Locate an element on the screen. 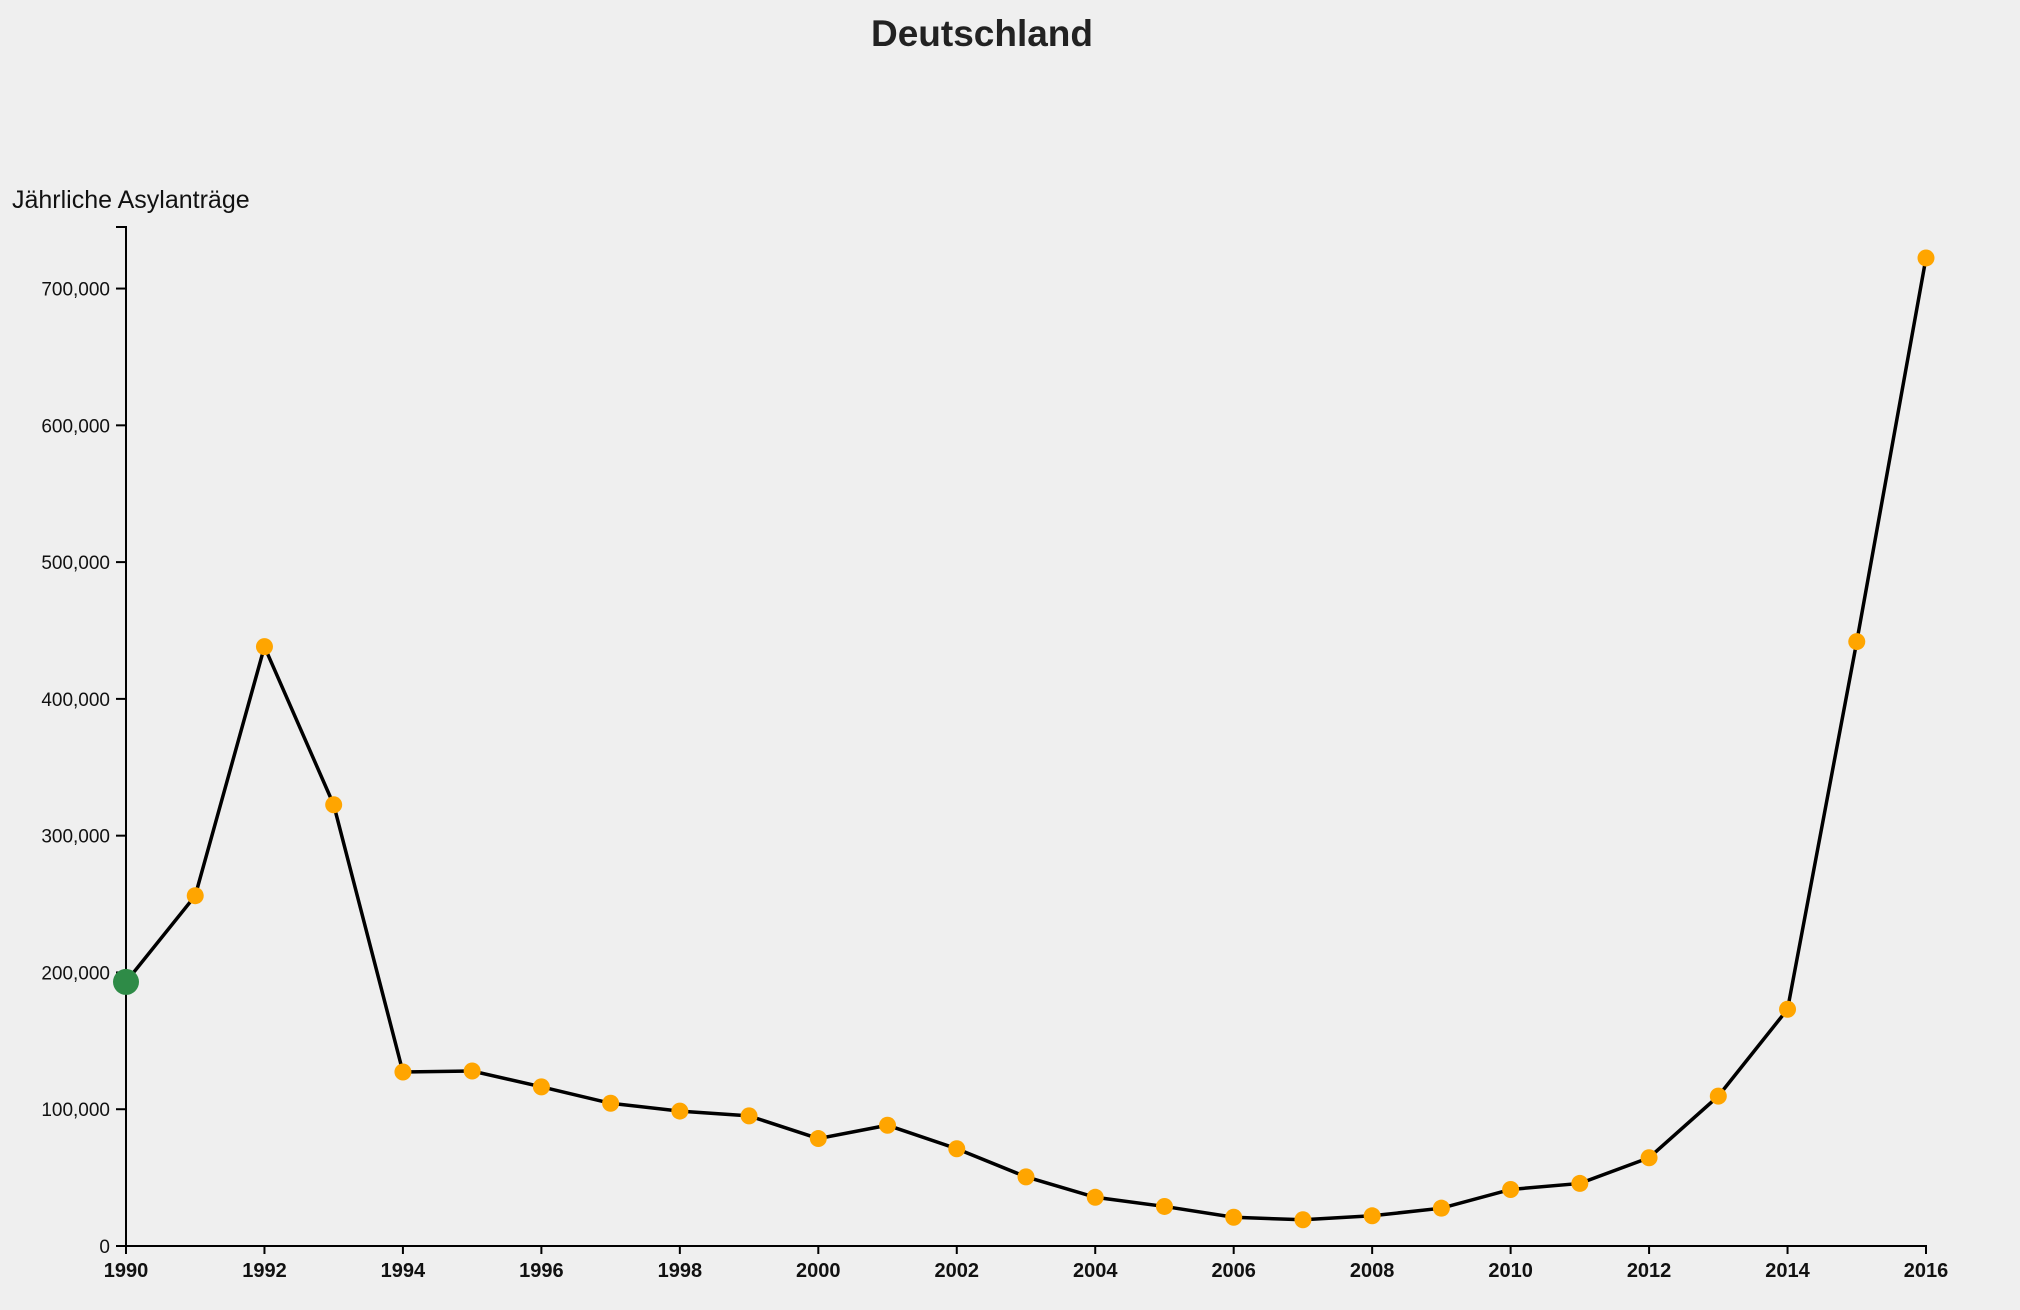  x-tick-label: 2010 is located at coordinates (1510, 1271).